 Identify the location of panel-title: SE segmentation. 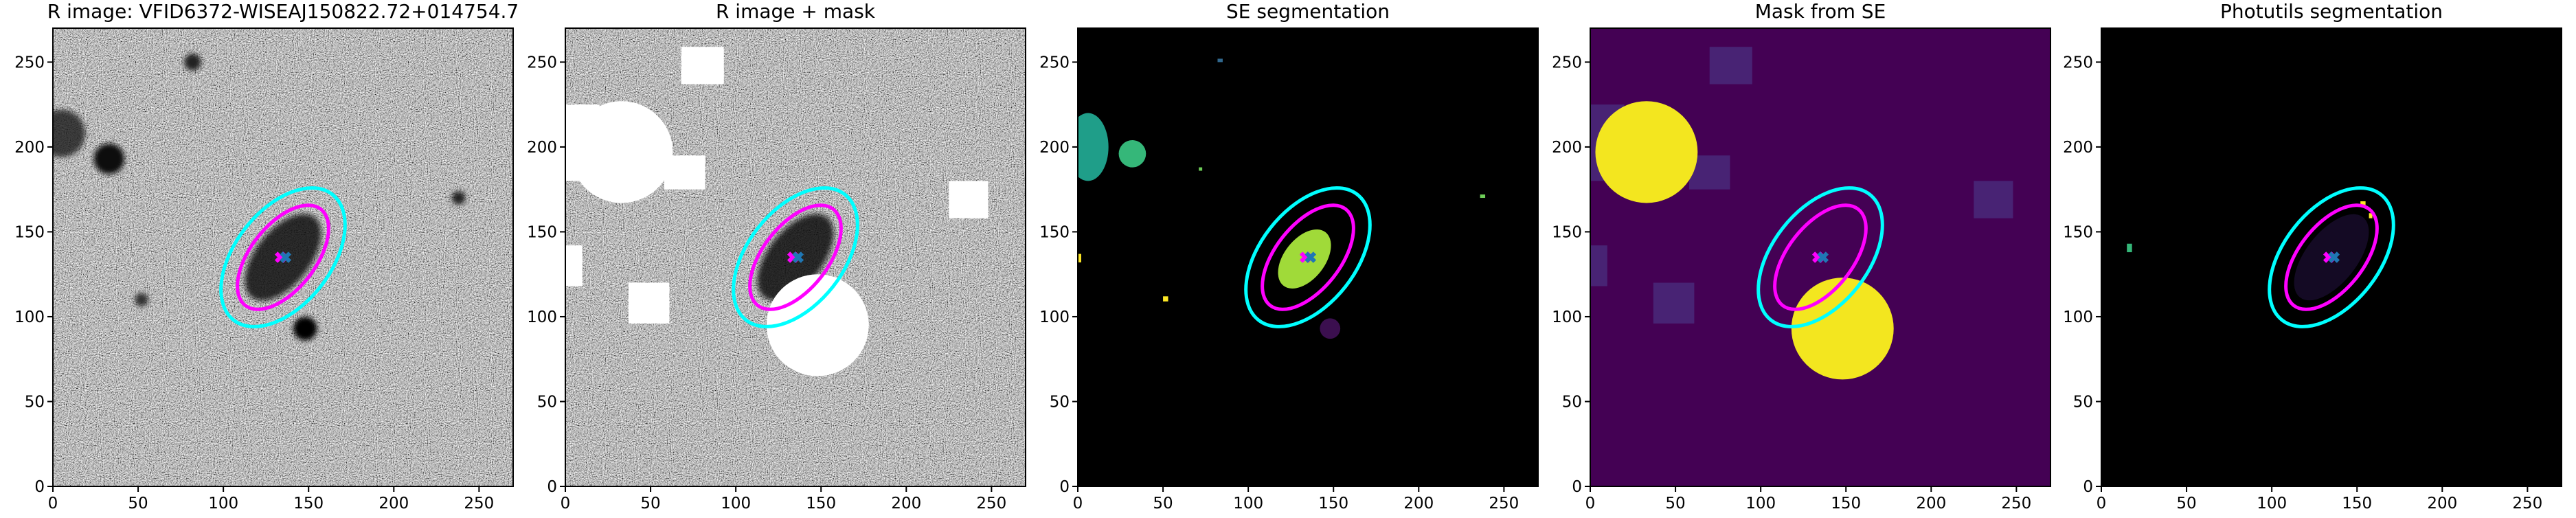
(1308, 11).